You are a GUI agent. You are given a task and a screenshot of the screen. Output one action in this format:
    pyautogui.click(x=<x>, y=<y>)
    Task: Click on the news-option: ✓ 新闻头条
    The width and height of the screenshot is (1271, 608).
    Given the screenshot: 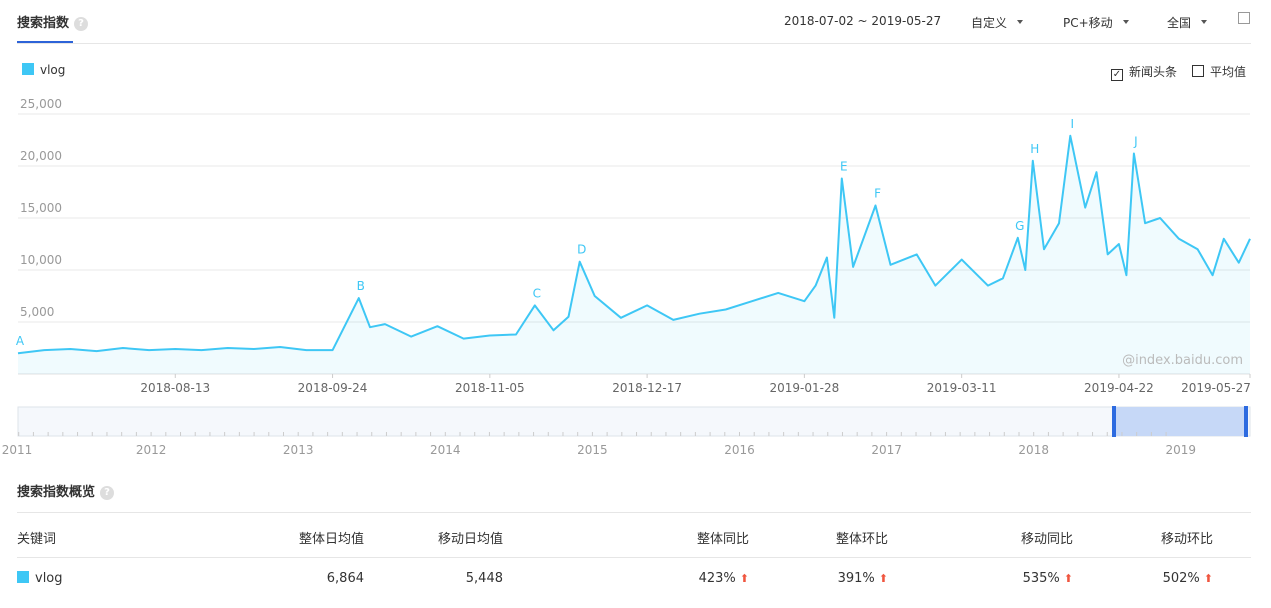 What is the action you would take?
    pyautogui.click(x=1144, y=72)
    